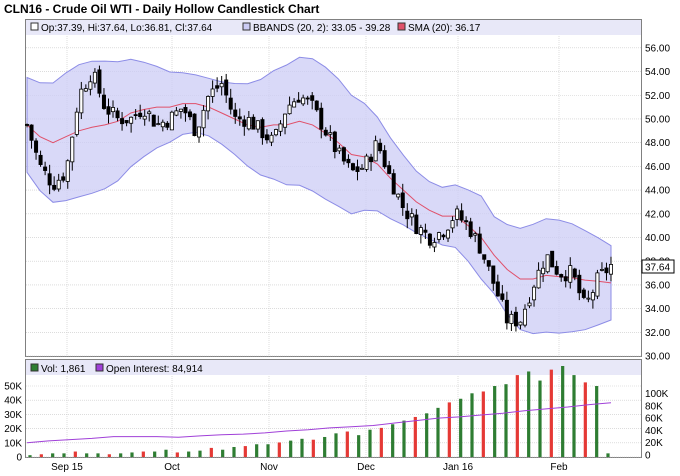 This screenshot has height=476, width=680. Describe the element at coordinates (657, 96) in the screenshot. I see `price-y-tick-label: 52.00` at that location.